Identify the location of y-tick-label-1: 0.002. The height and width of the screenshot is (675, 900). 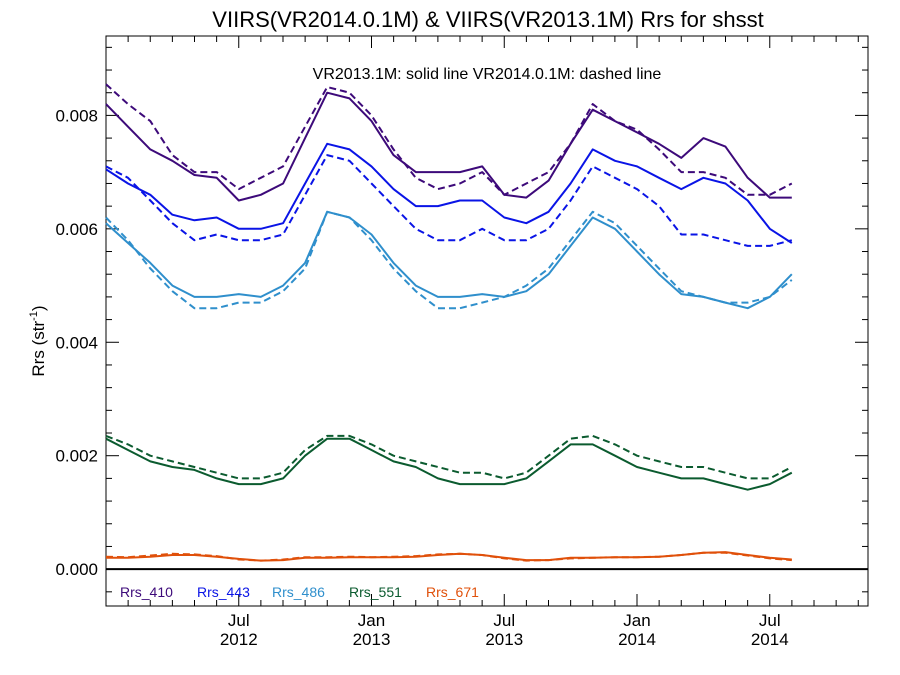
(76, 456).